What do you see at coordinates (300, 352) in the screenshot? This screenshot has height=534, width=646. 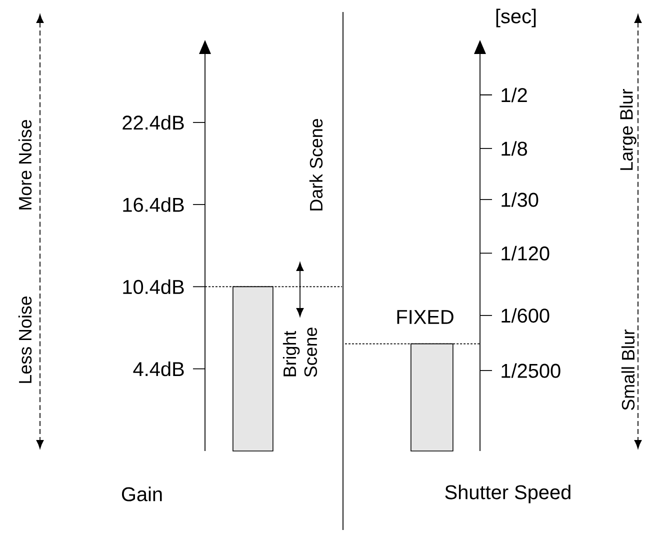 I see `annotation: Bright Scene` at bounding box center [300, 352].